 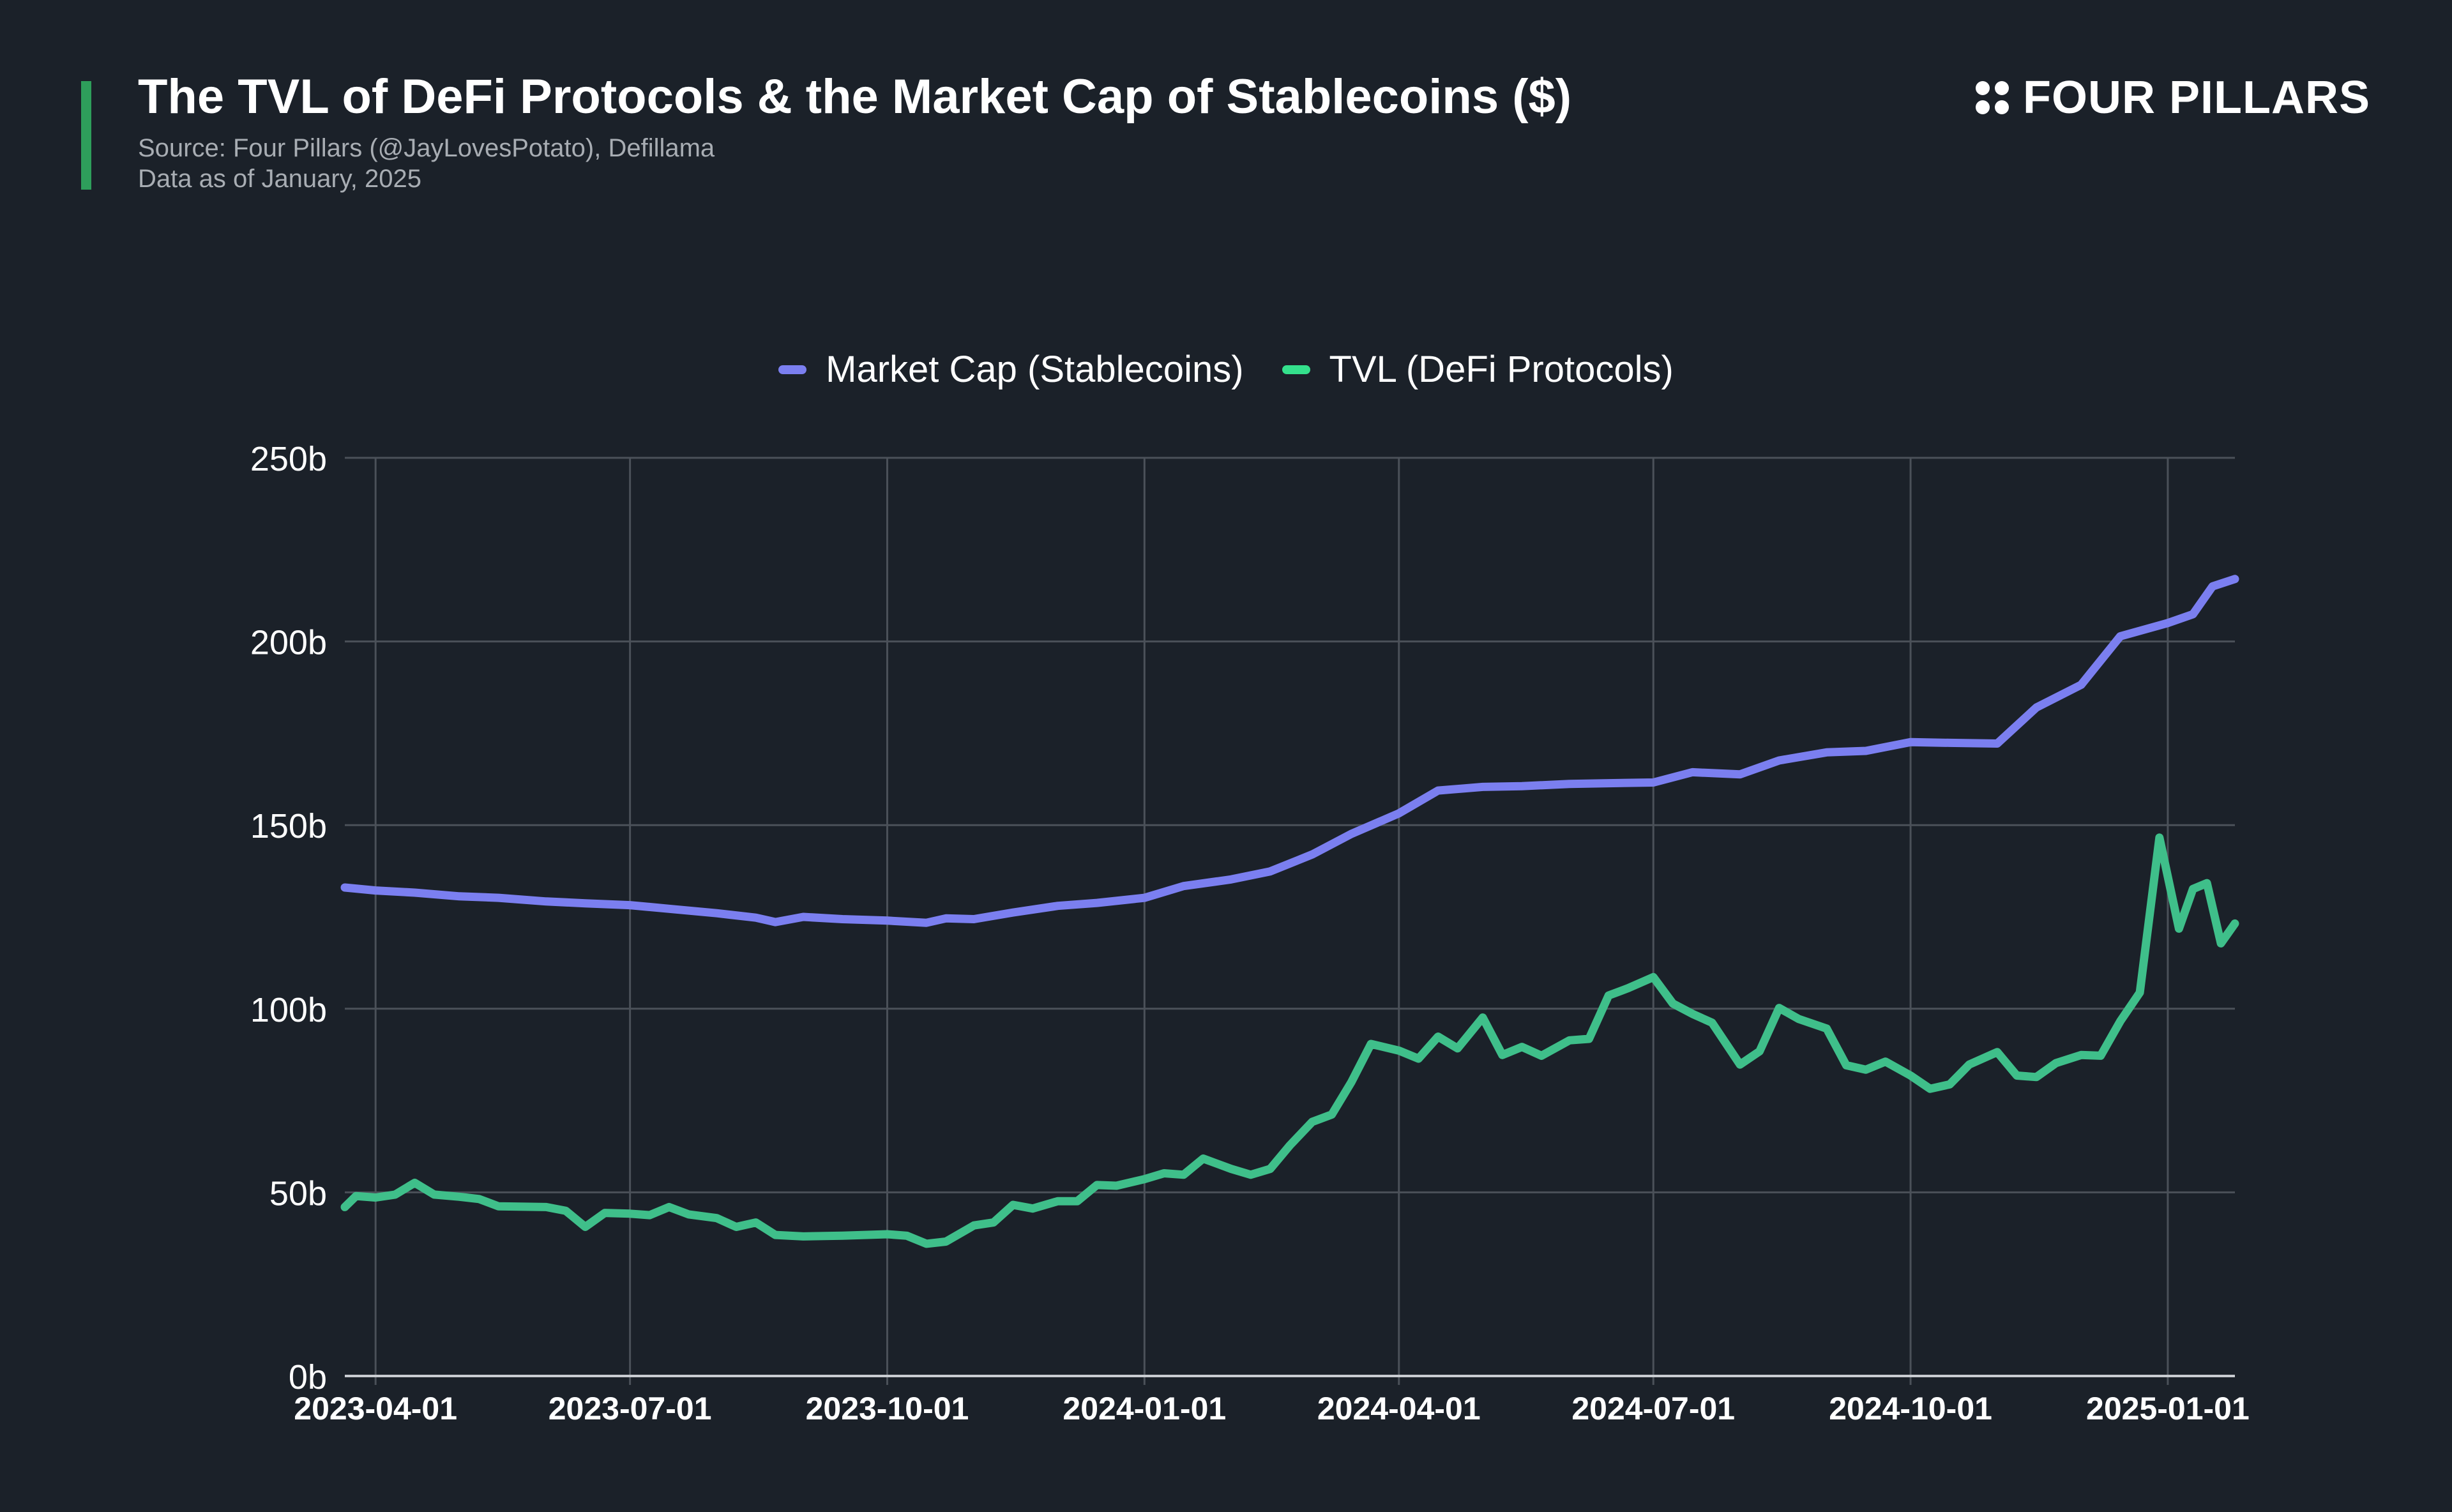 I want to click on x-tick-label: 2024-10-01, so click(x=1911, y=1408).